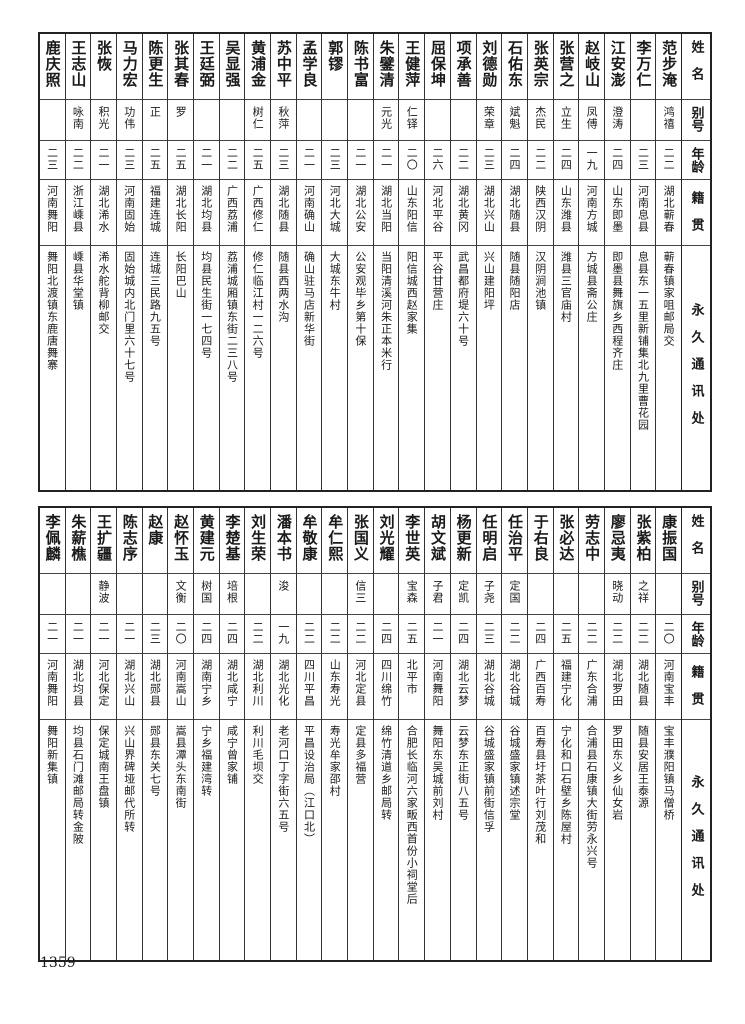 This screenshot has height=1024, width=745. Describe the element at coordinates (360, 67) in the screenshot. I see `cell-name: 陈书富` at that location.